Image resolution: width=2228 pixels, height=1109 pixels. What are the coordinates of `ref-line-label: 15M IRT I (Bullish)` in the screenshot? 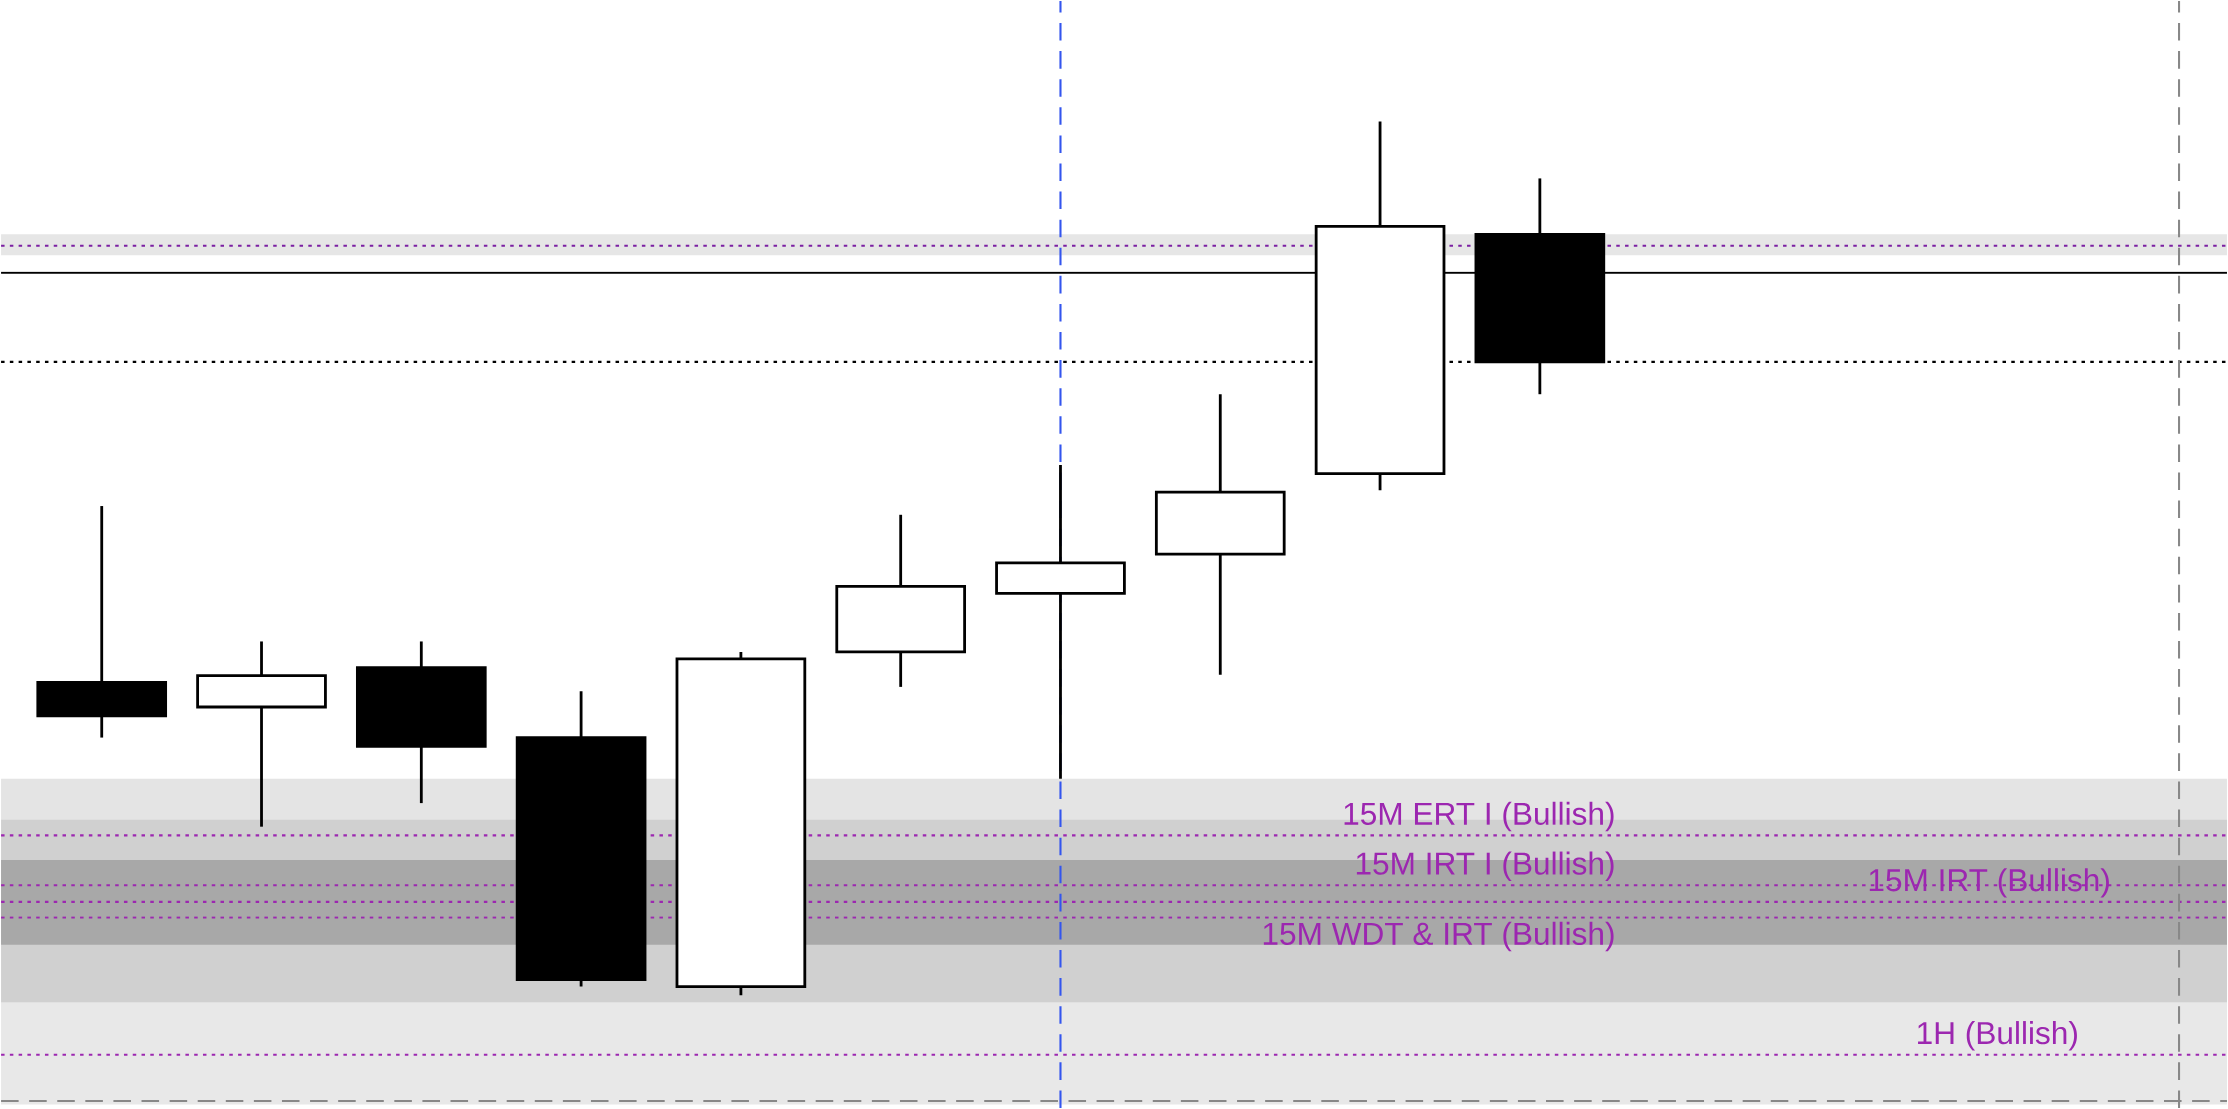 It's located at (1485, 866).